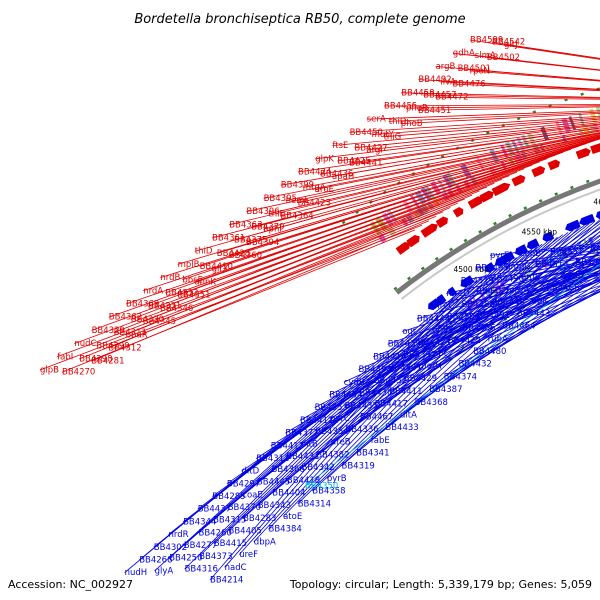  Describe the element at coordinates (375, 370) in the screenshot. I see `reverse-gene-label: BB4494` at that location.